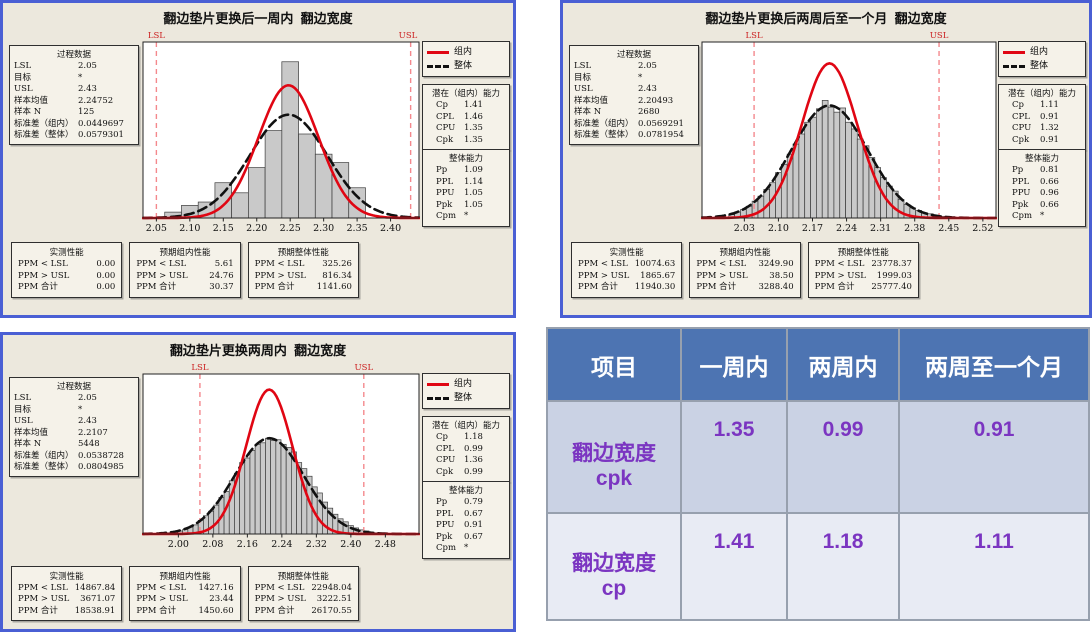 The image size is (1092, 632). Describe the element at coordinates (614, 364) in the screenshot. I see `table-header-item: 项目` at that location.